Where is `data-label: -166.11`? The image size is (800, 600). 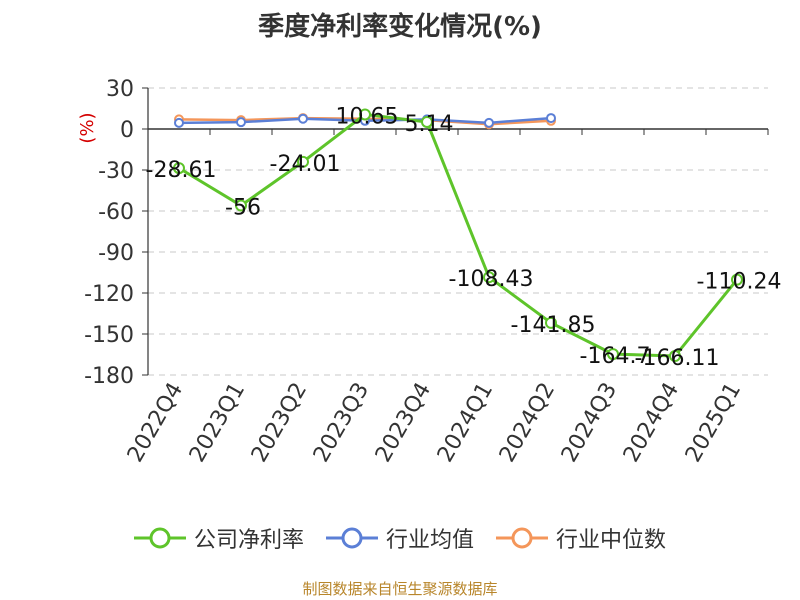
data-label: -166.11 is located at coordinates (677, 358).